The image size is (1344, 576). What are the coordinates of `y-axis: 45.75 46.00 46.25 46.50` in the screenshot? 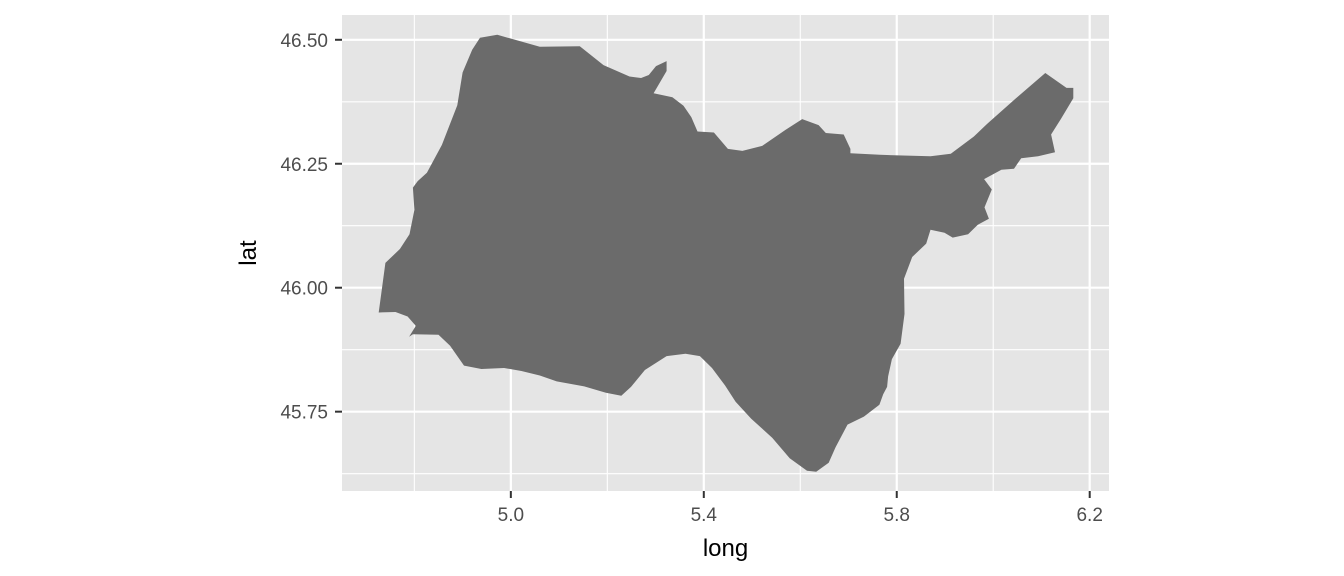 It's located at (311, 227).